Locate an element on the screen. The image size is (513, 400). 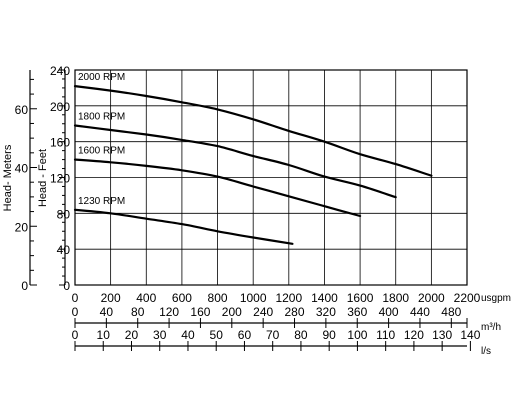
x-axis-ls-tick-label: 20 is located at coordinates (132, 335).